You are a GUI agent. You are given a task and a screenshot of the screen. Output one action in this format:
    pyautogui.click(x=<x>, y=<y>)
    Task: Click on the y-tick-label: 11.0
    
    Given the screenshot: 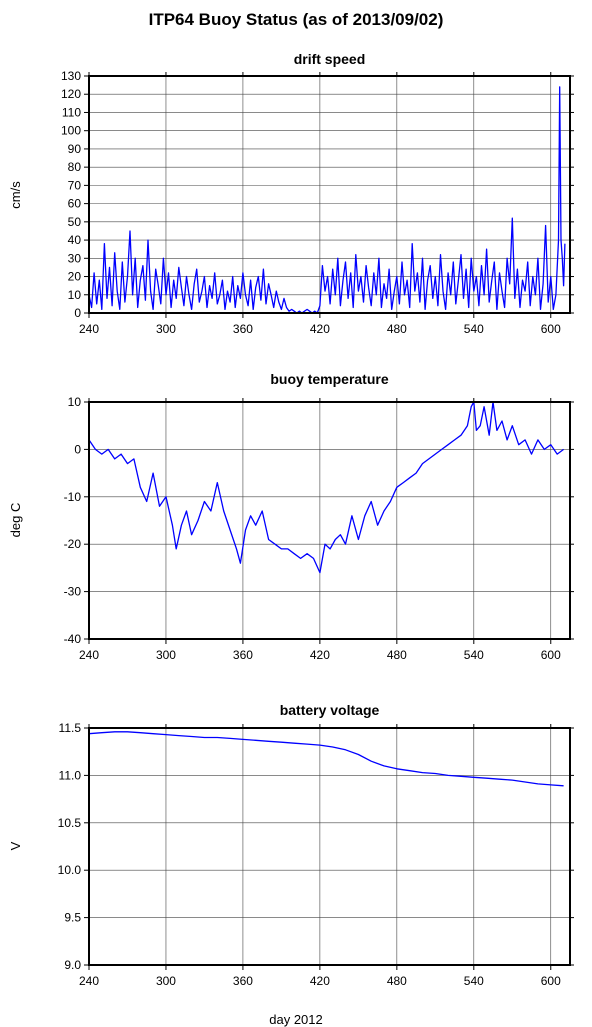 What is the action you would take?
    pyautogui.click(x=70, y=775)
    